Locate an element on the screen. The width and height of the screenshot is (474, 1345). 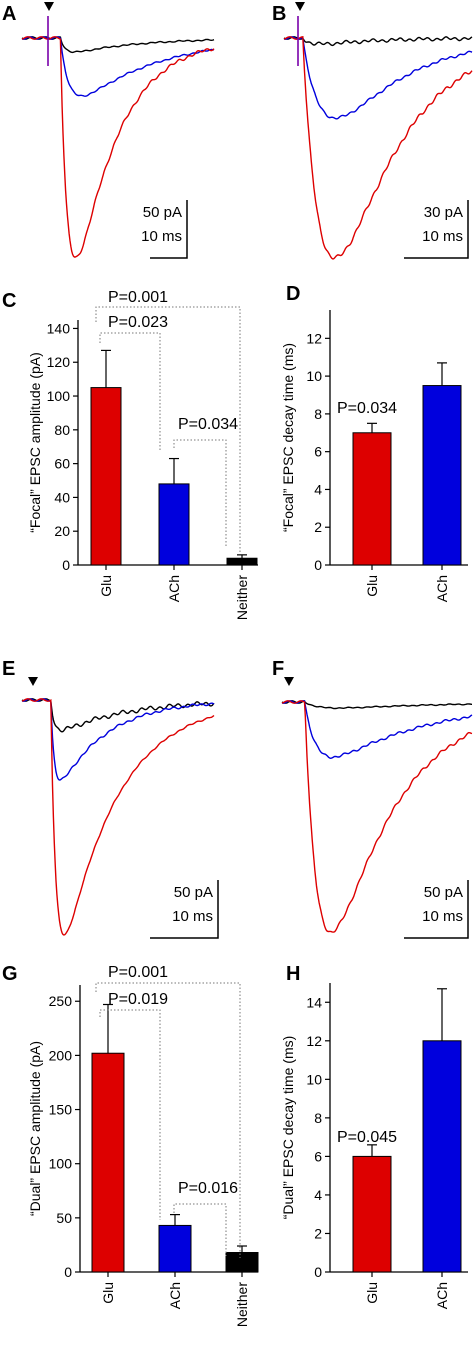
y-tick-label: 40 is located at coordinates (62, 497).